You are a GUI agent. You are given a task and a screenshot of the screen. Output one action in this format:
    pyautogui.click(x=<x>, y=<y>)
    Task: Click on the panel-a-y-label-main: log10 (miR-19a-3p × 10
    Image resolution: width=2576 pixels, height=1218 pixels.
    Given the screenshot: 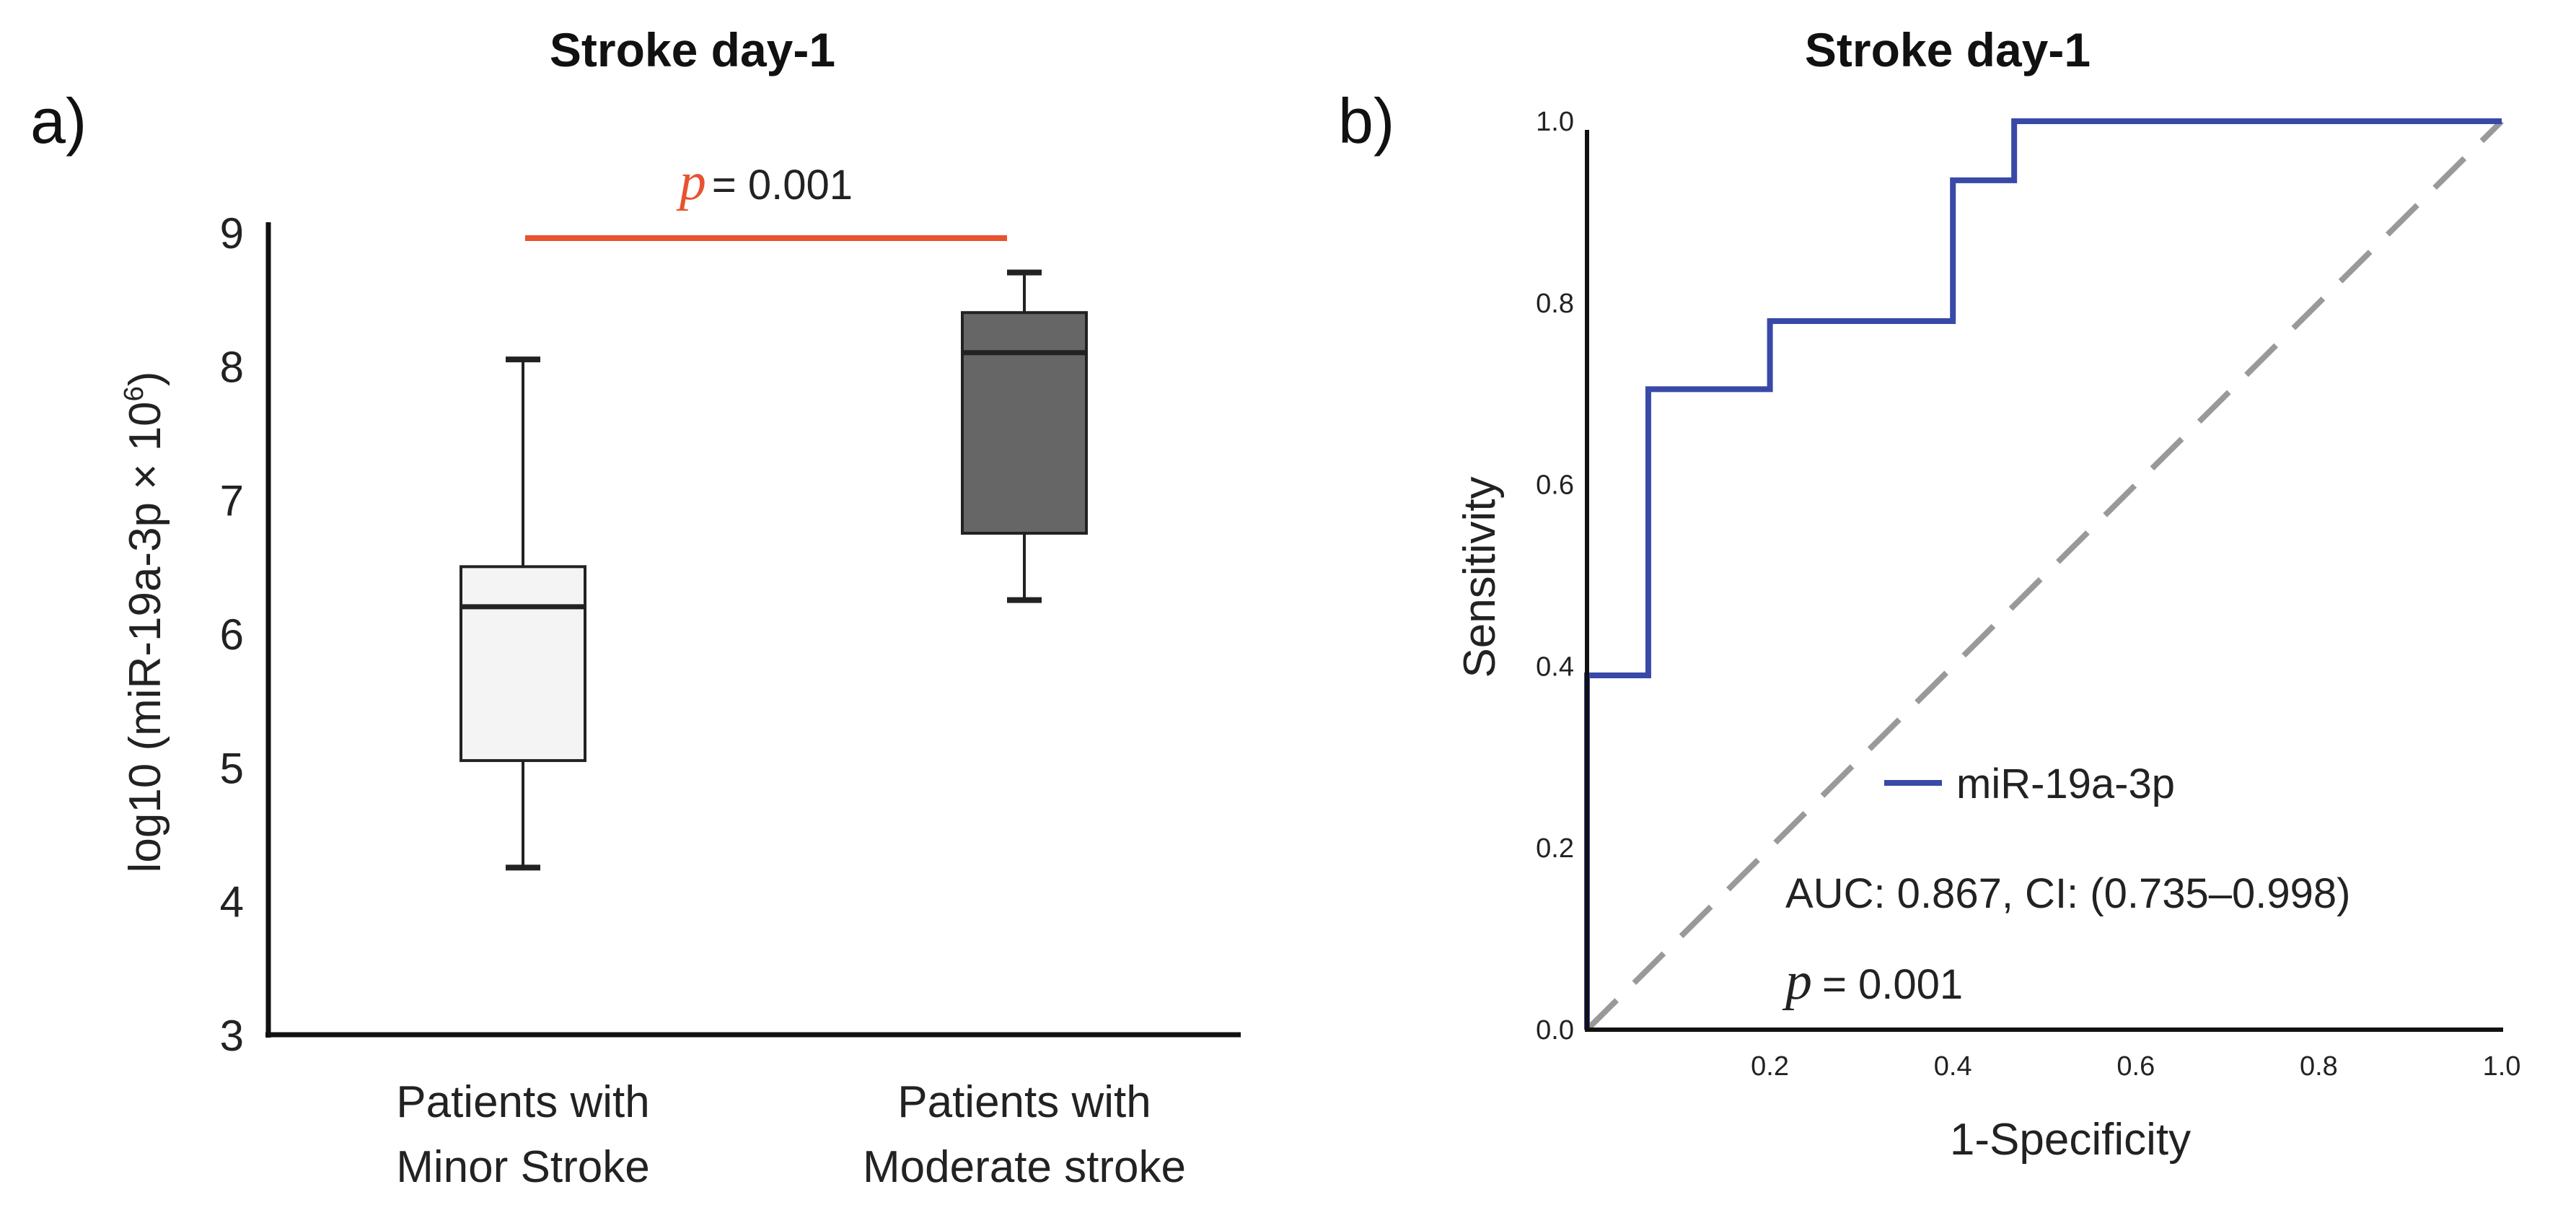 What is the action you would take?
    pyautogui.click(x=145, y=637)
    